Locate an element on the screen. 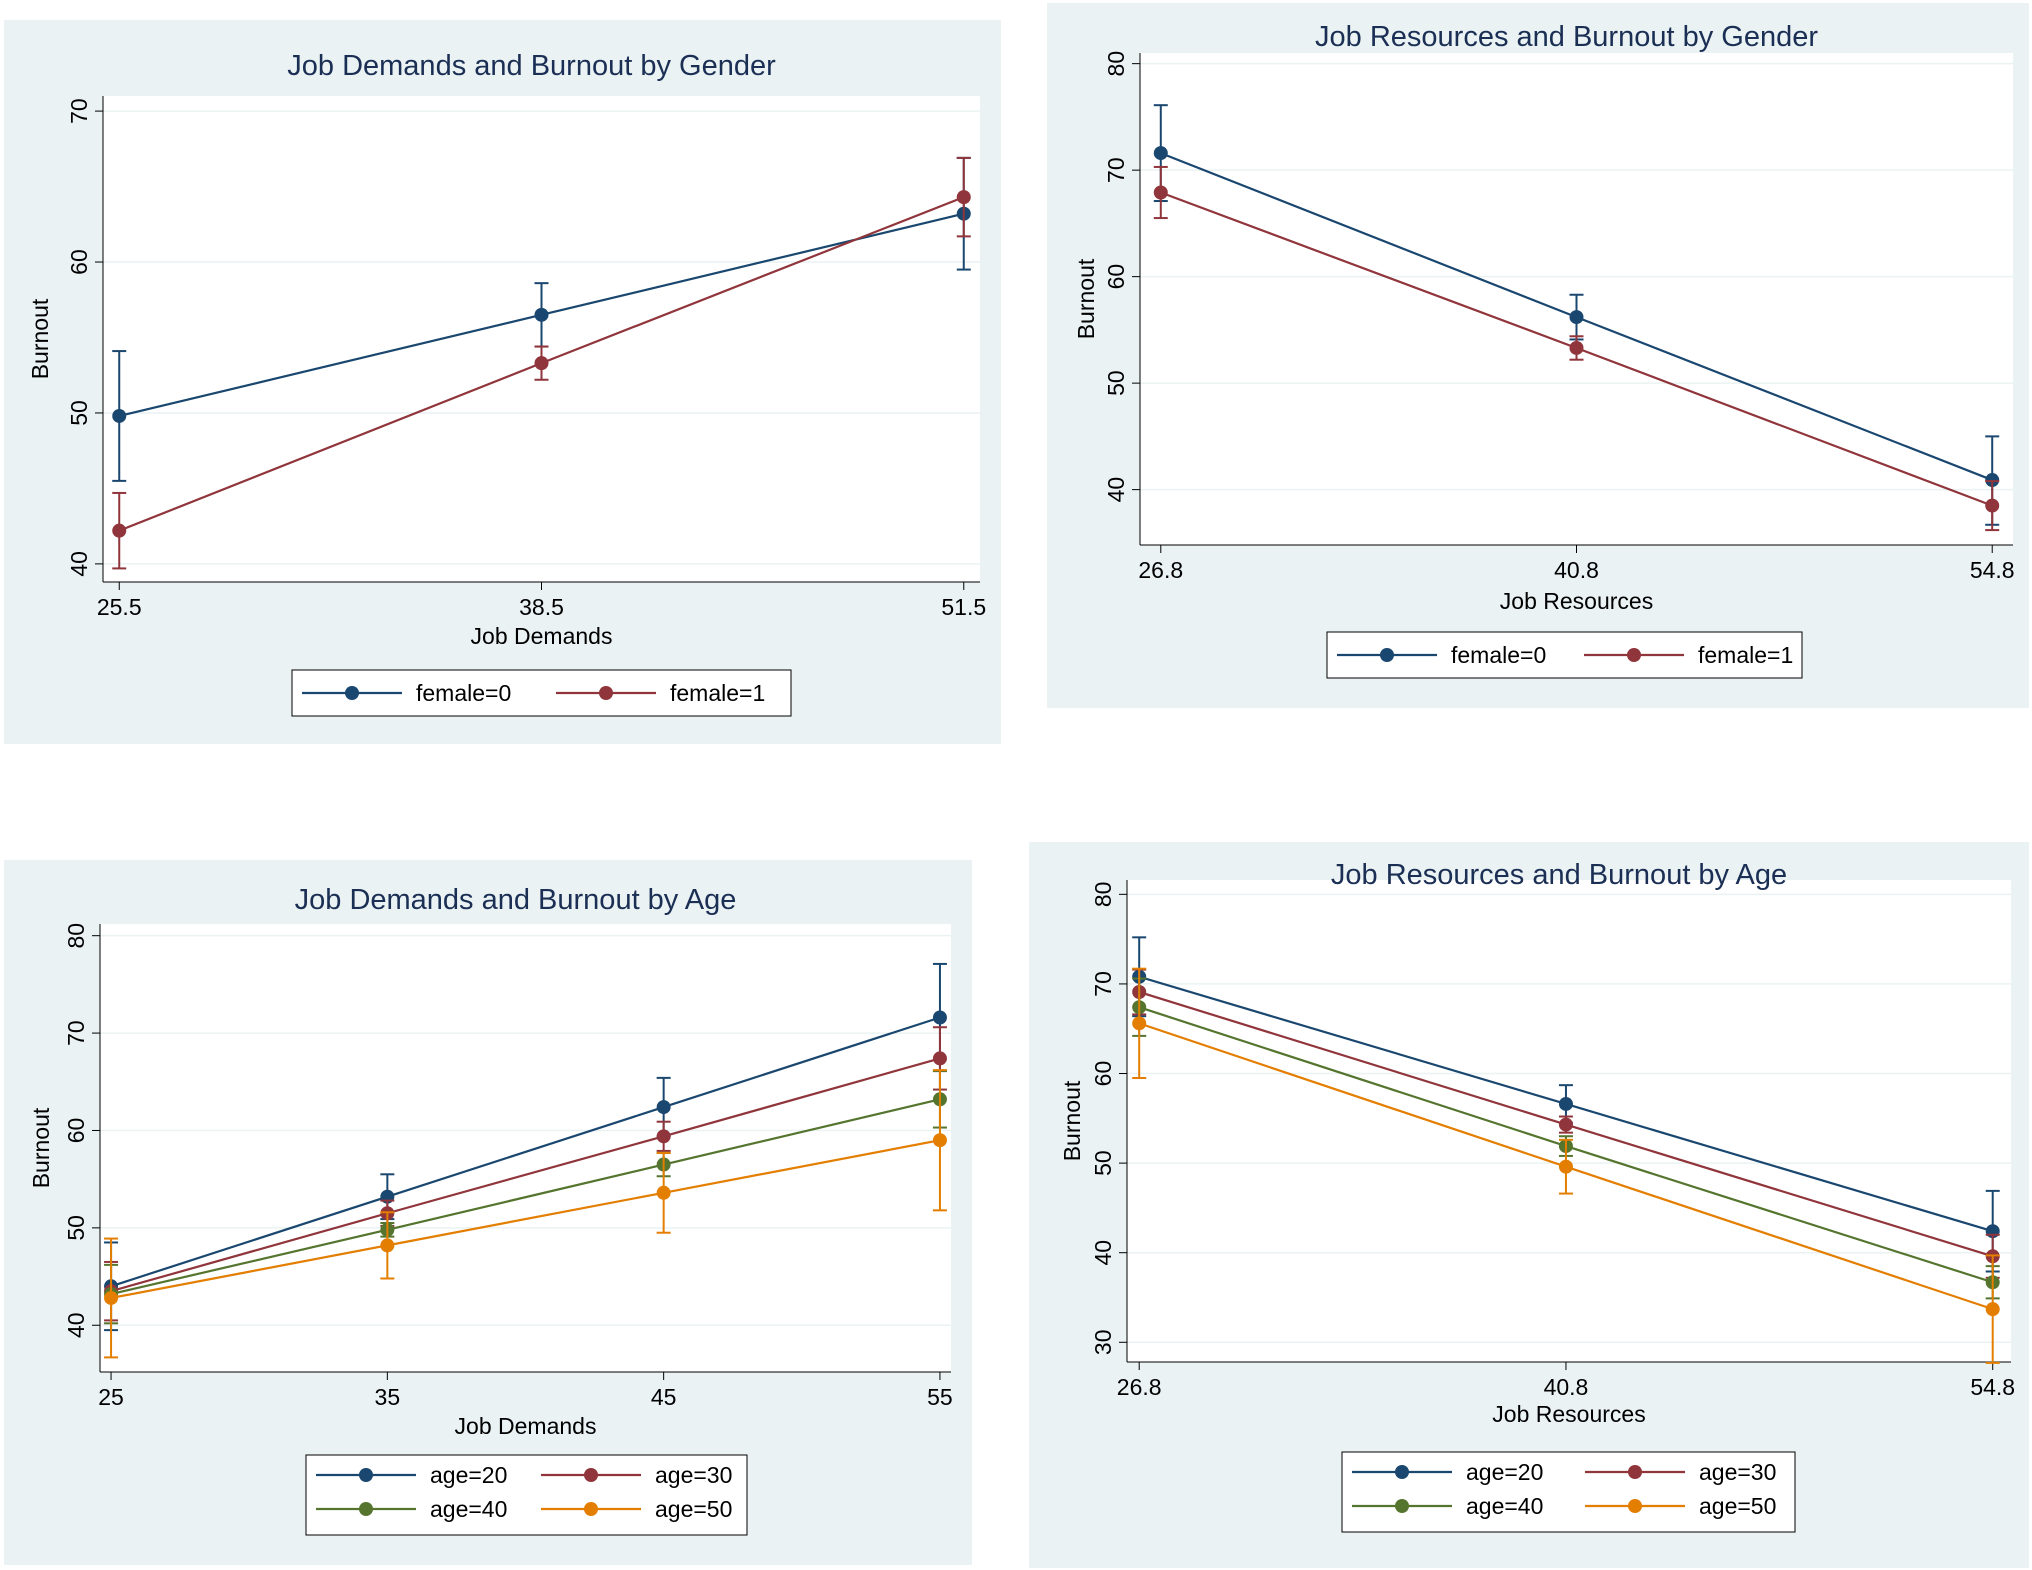 This screenshot has height=1570, width=2032. x-tick-label: 54.8 is located at coordinates (1992, 1387).